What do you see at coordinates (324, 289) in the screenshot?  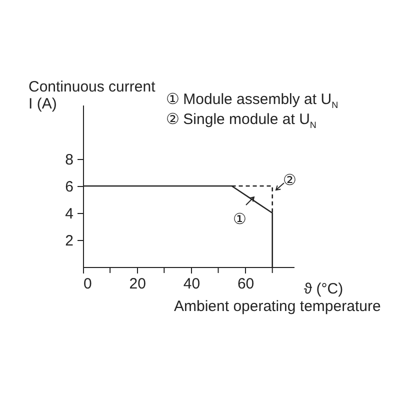 I see `x-axis-title: ϑ (°C)` at bounding box center [324, 289].